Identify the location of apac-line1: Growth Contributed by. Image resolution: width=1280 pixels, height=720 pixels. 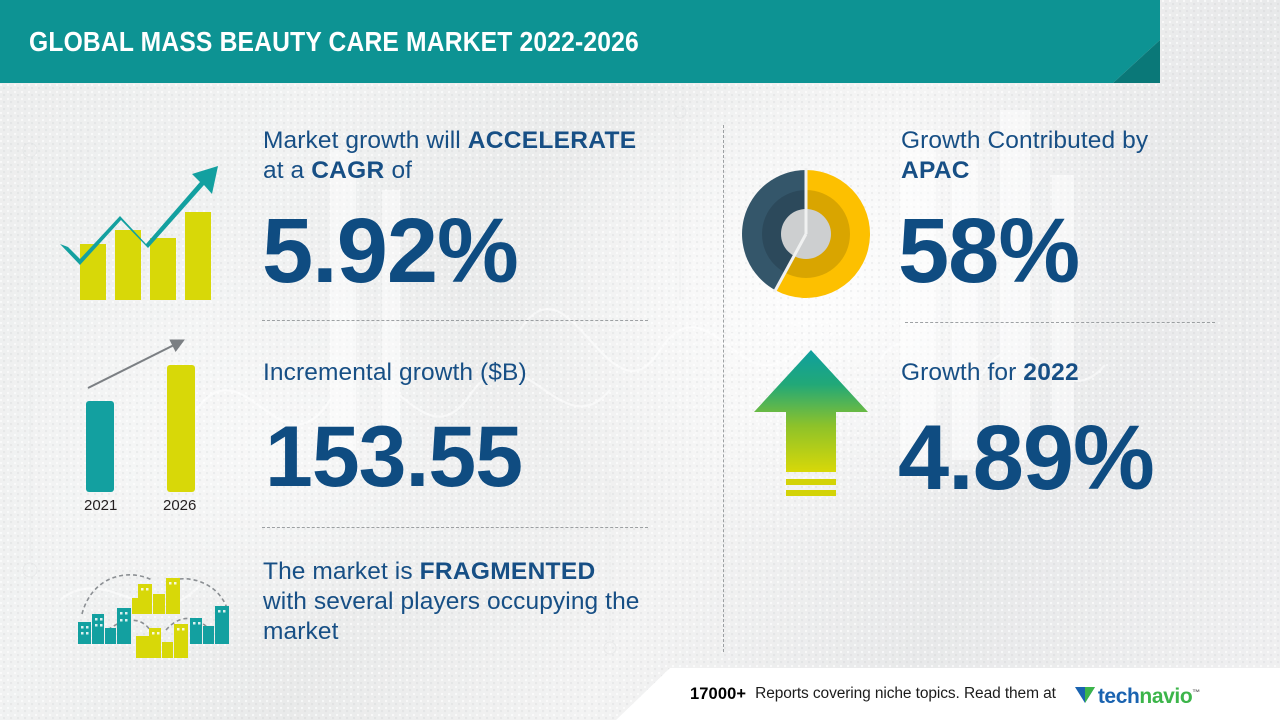
(1025, 140).